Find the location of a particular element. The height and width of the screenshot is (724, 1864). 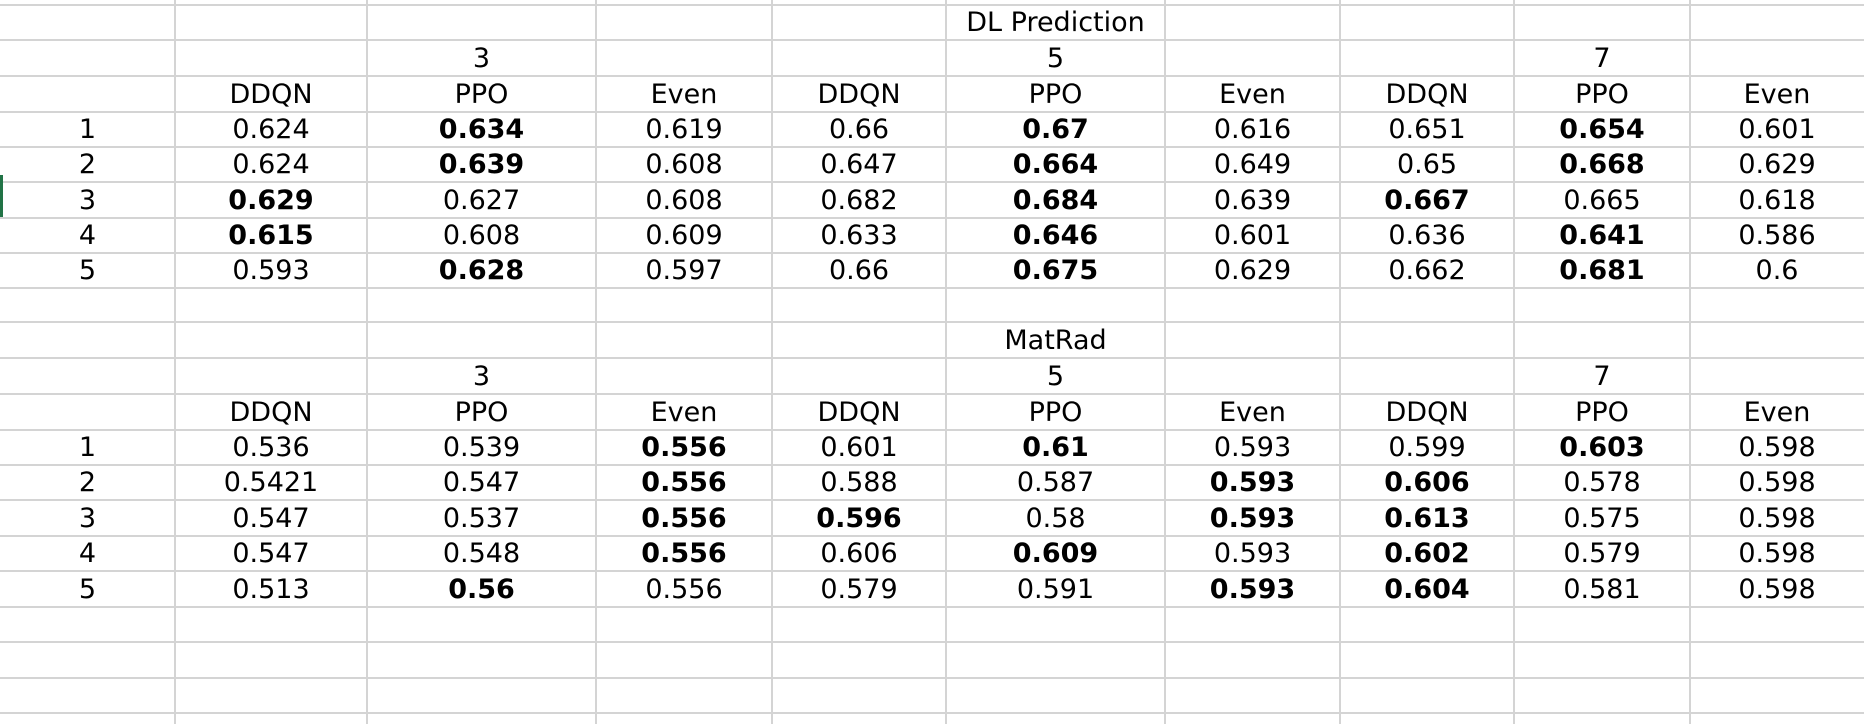

value-cell: 0.61 is located at coordinates (1055, 447).